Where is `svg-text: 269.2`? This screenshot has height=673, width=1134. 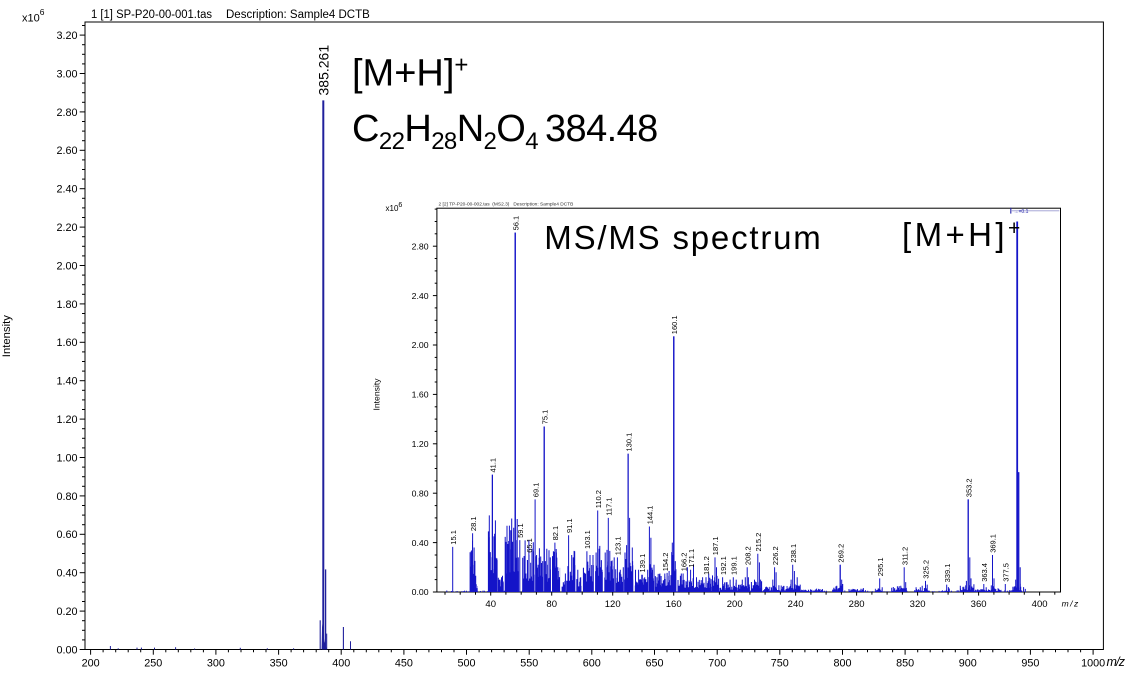
svg-text: 269.2 is located at coordinates (840, 553).